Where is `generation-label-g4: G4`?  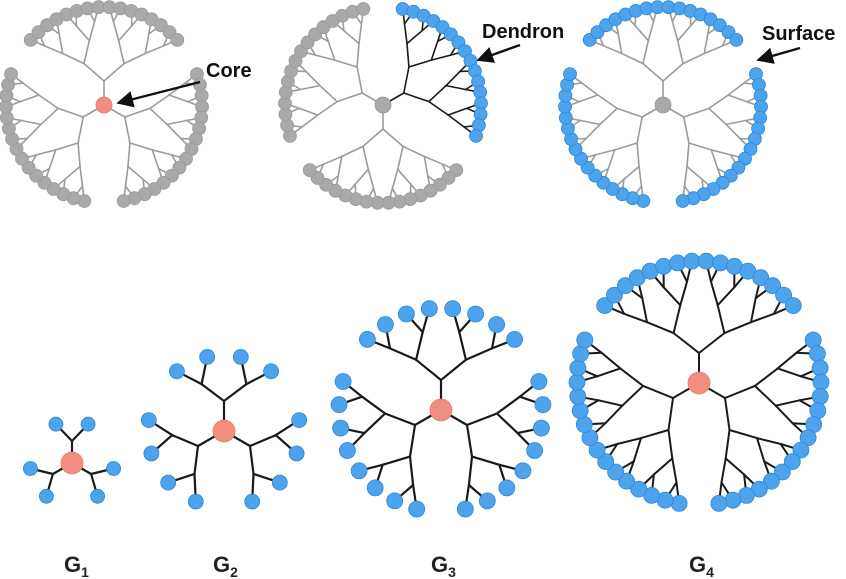
generation-label-g4: G4 is located at coordinates (701, 565).